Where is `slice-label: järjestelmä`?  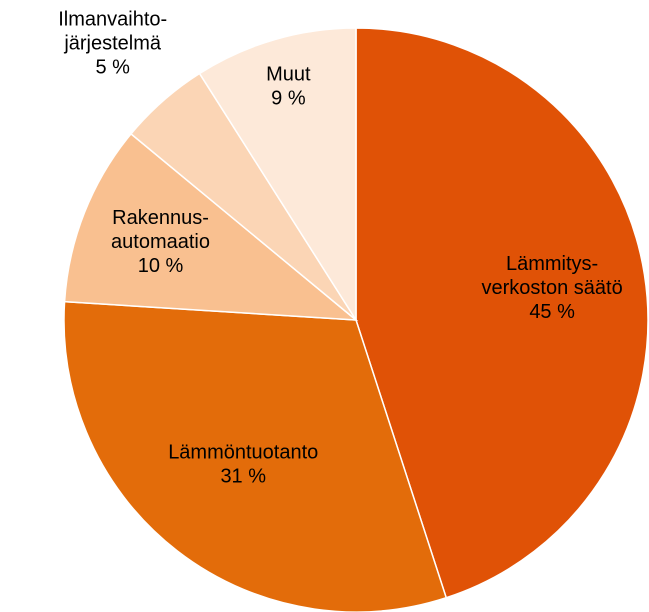
slice-label: järjestelmä is located at coordinates (112, 43).